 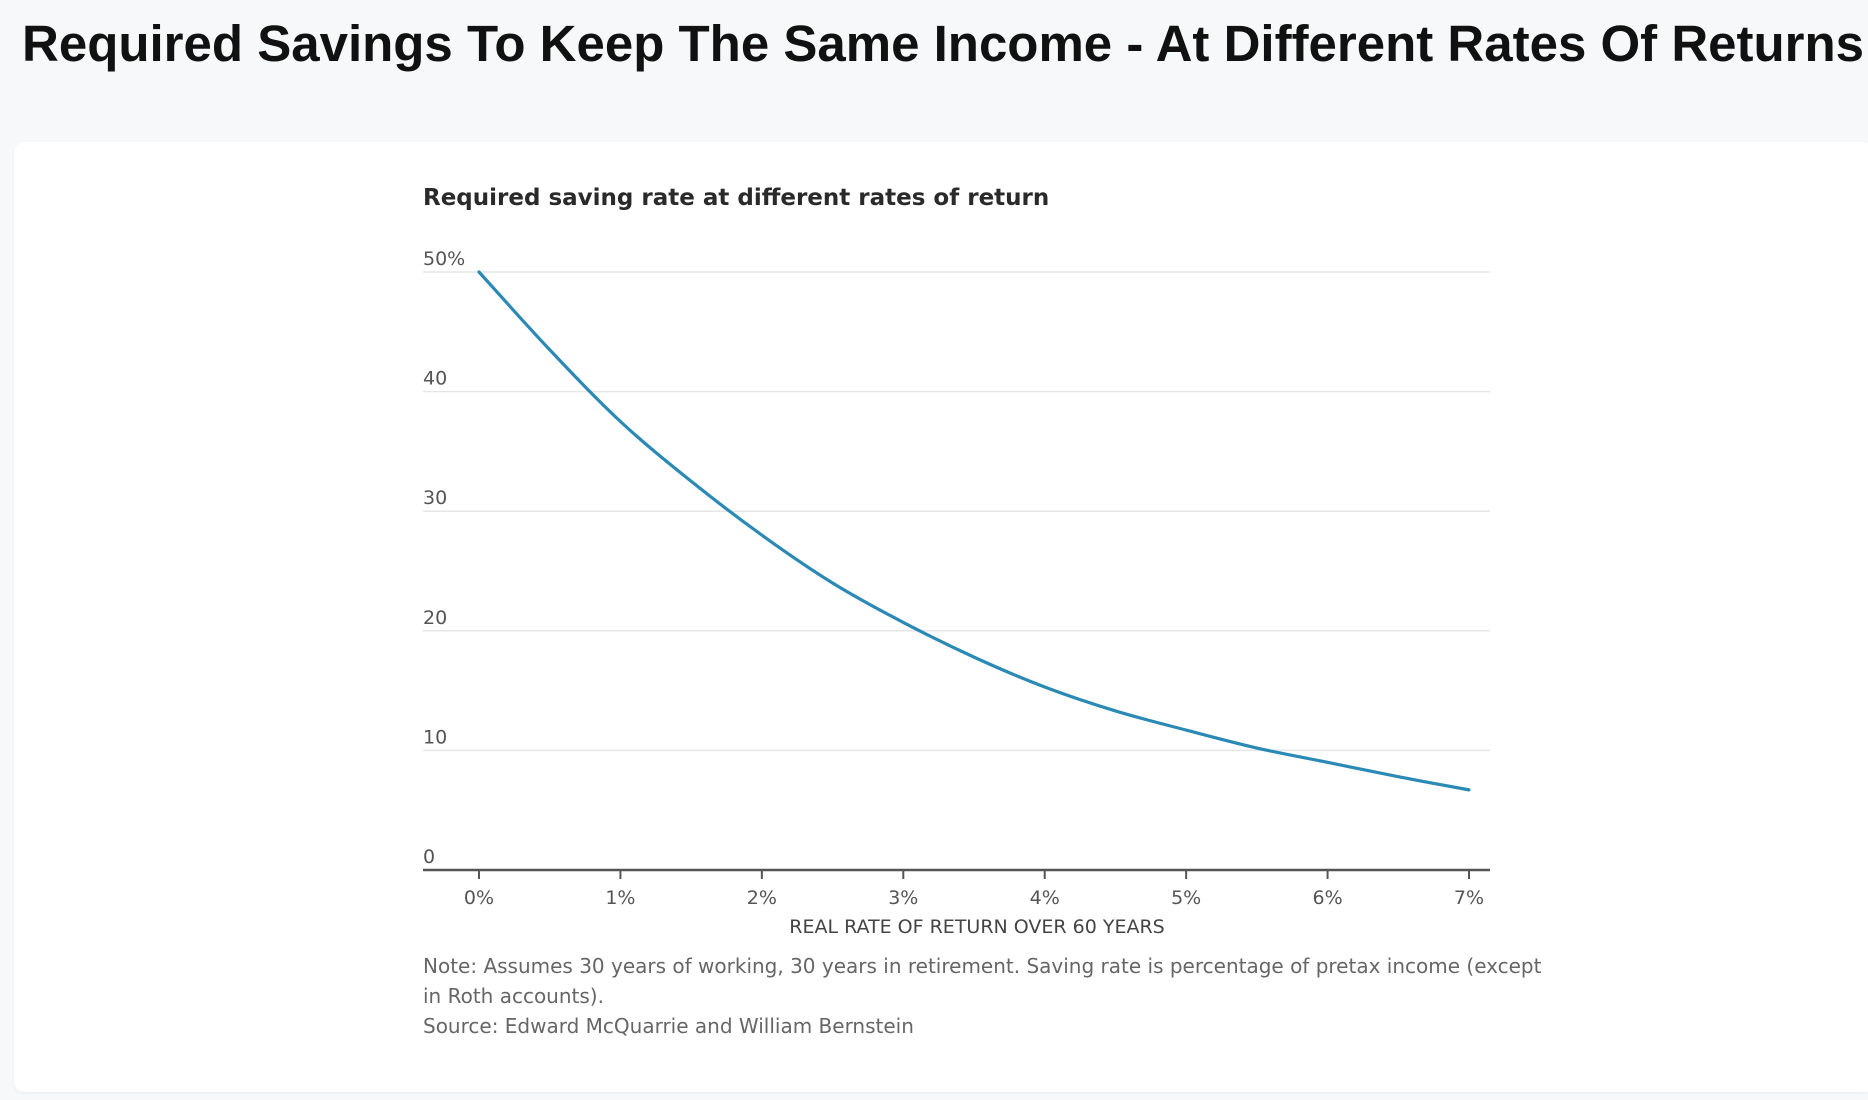 What do you see at coordinates (435, 618) in the screenshot?
I see `y-tick-label: 20` at bounding box center [435, 618].